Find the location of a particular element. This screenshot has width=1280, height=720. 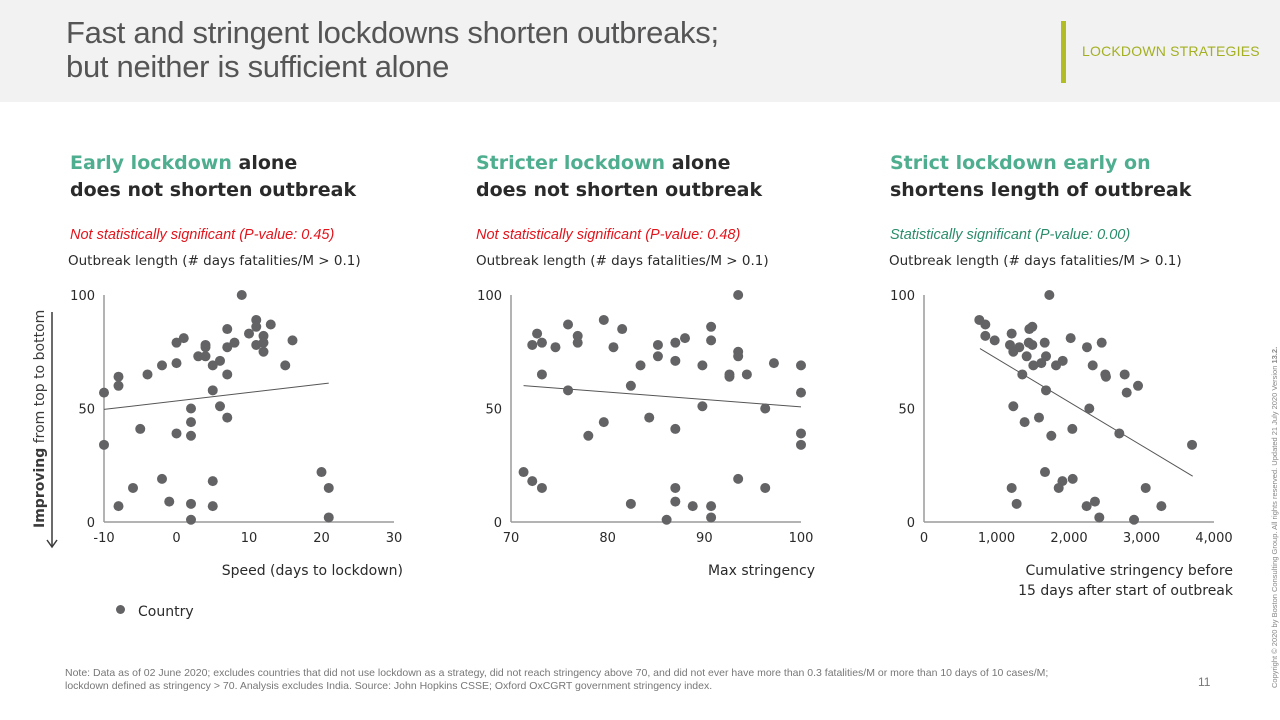

chart-1-trendline is located at coordinates (216, 396).